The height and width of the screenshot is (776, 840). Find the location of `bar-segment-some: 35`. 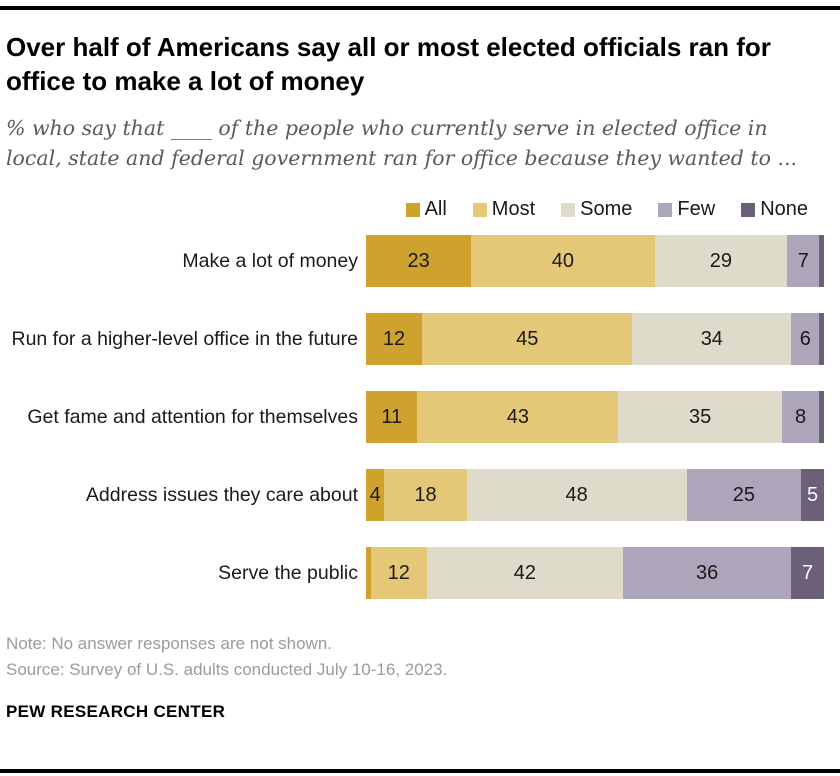

bar-segment-some: 35 is located at coordinates (700, 417).